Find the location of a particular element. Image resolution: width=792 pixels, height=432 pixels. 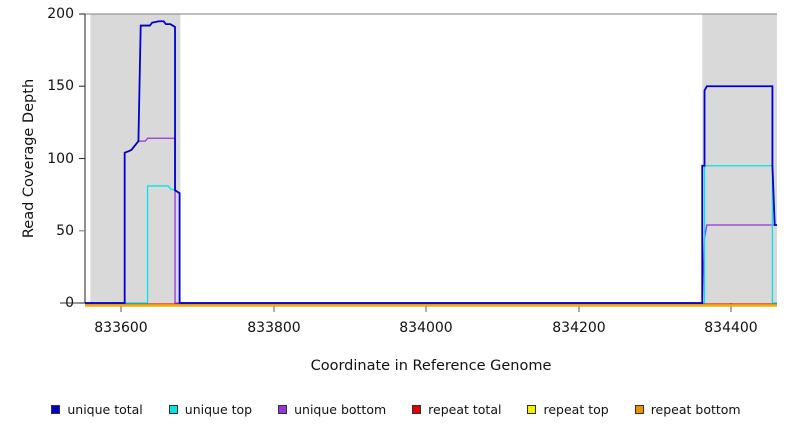

legend-swatch-icon-unique-bottom is located at coordinates (283, 409).